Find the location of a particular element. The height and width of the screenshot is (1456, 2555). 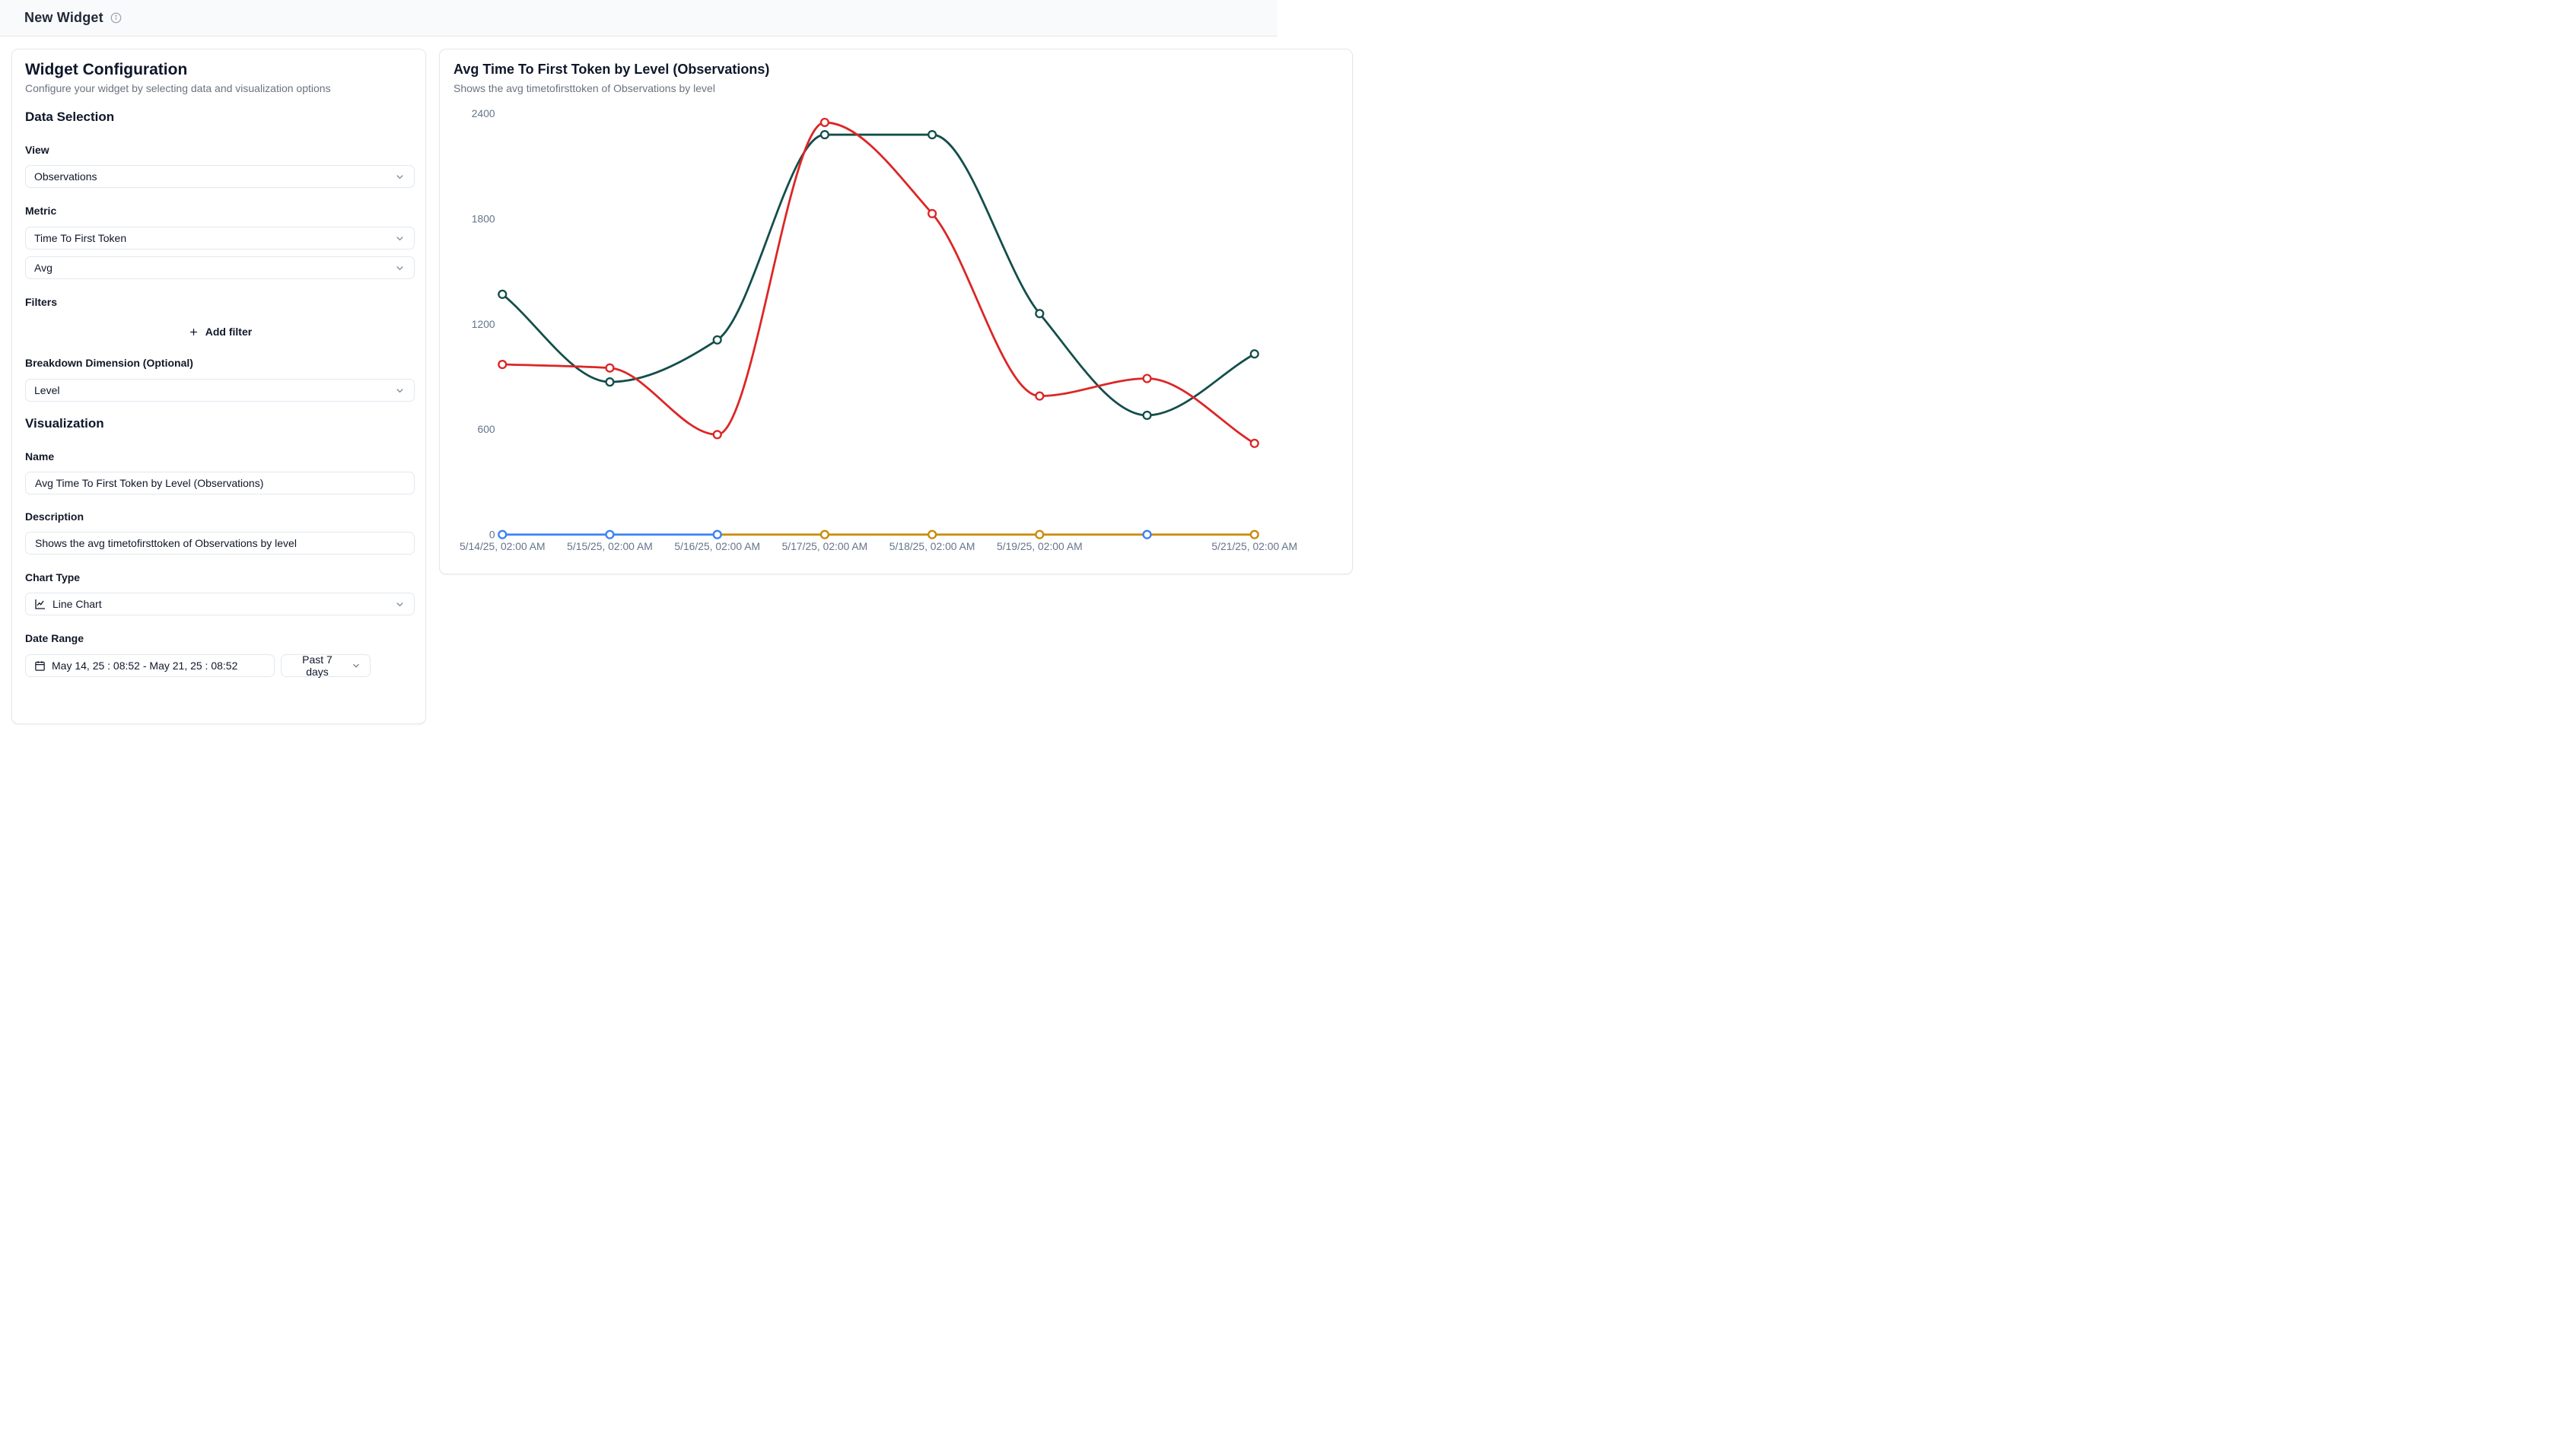

x-axis-tick-label: 5/21/25, 02:00 AM is located at coordinates (1254, 546).